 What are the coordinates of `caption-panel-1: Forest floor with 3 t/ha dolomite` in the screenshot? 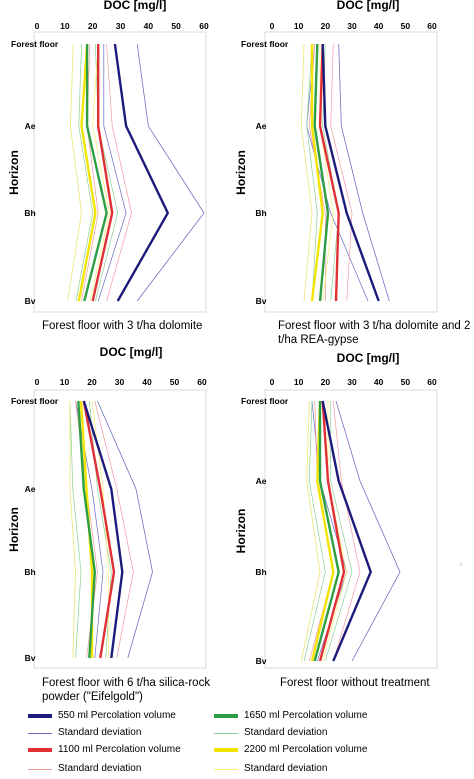 It's located at (122, 326).